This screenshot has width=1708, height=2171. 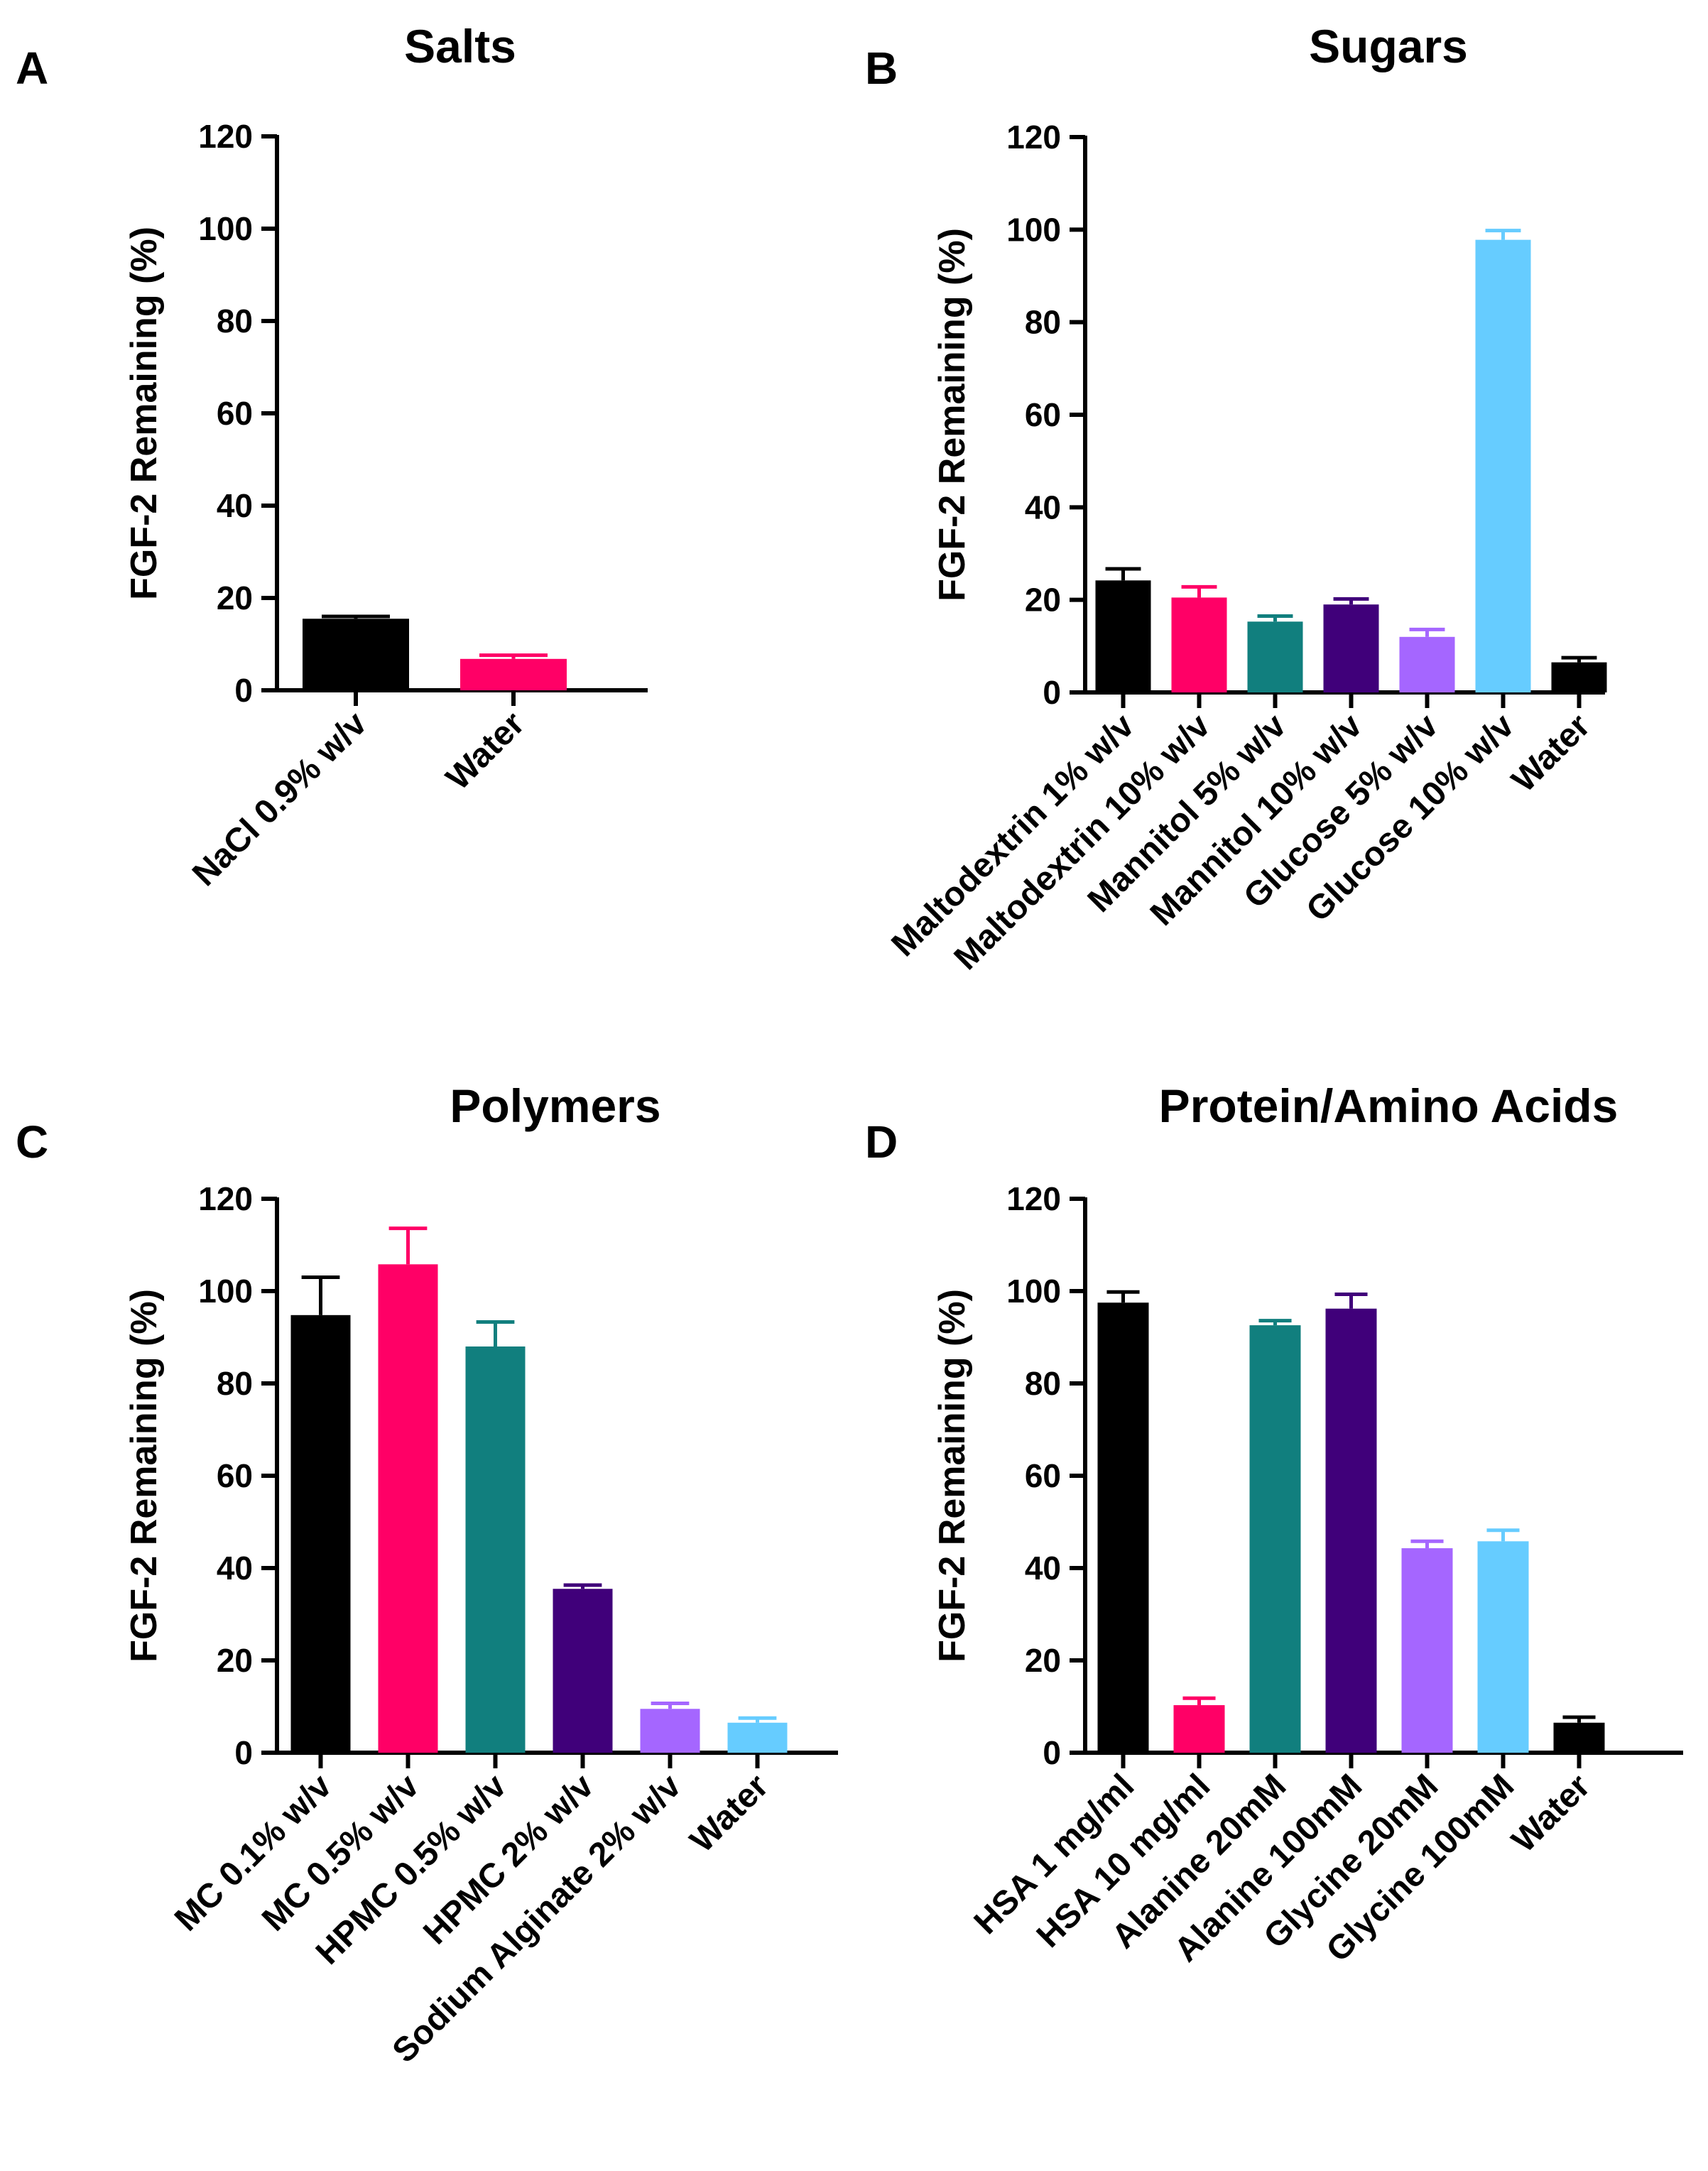 I want to click on x-tick-label: NaCl 0.9% w/v, so click(x=279, y=799).